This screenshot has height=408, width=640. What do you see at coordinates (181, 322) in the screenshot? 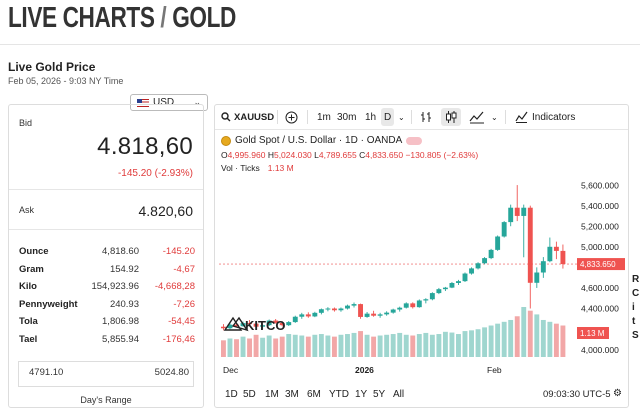
I see `unit-change: -54,45` at bounding box center [181, 322].